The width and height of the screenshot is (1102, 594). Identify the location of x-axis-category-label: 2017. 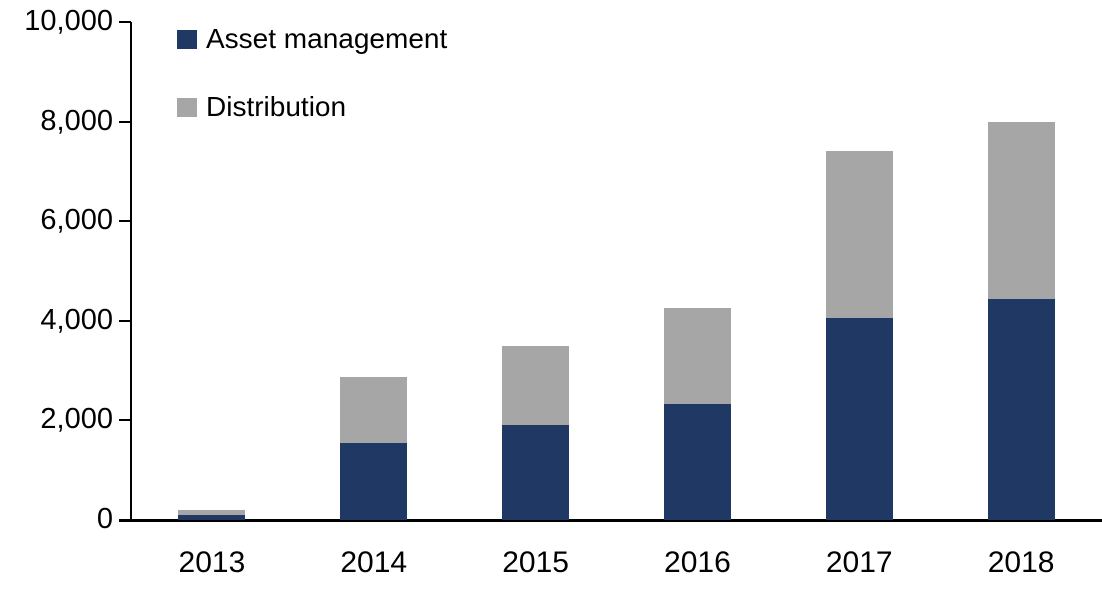
(859, 562).